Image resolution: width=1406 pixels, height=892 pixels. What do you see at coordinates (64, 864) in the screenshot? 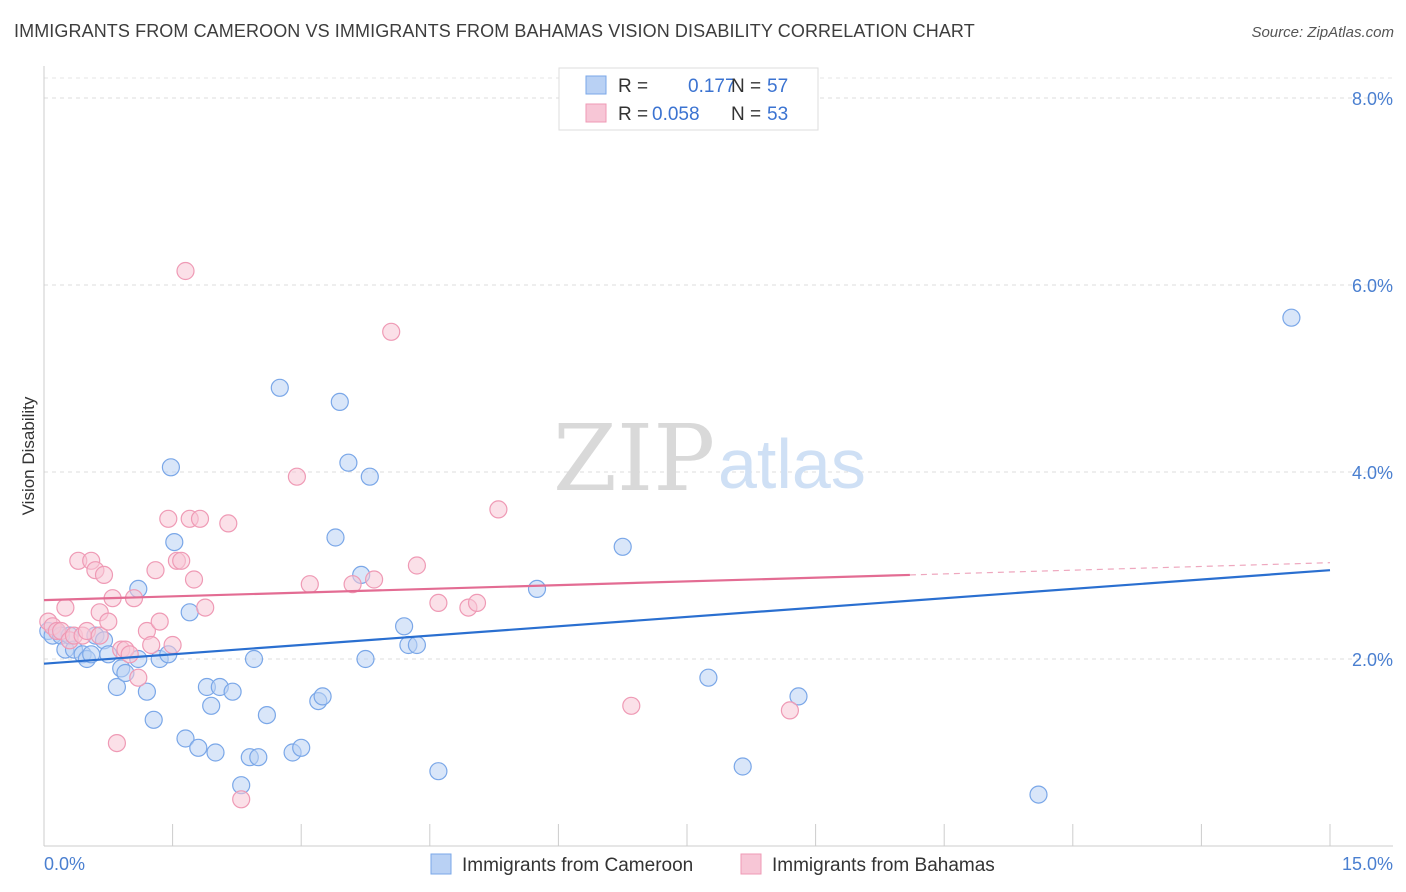
I see `x-tick-label-min: 0.0%` at bounding box center [64, 864].